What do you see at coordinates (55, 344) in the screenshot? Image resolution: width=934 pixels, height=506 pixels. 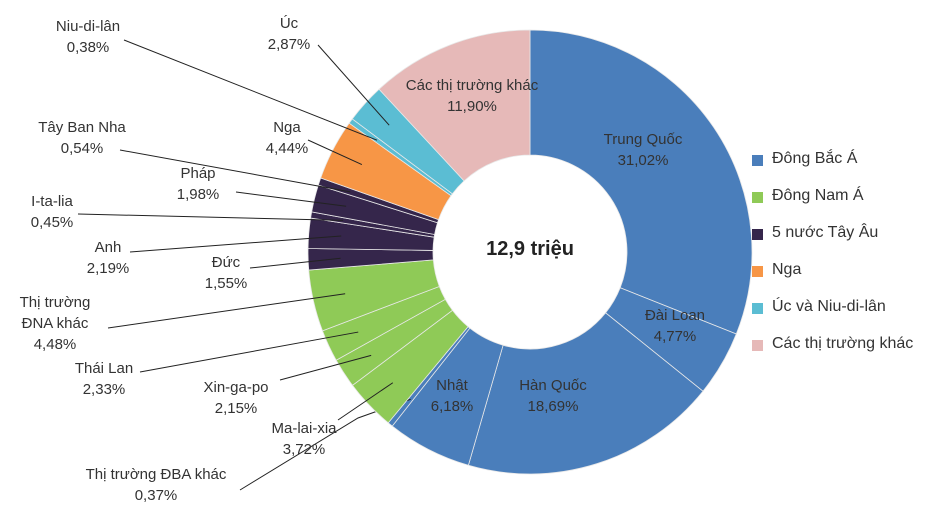 I see `slice-value: 4,48%` at bounding box center [55, 344].